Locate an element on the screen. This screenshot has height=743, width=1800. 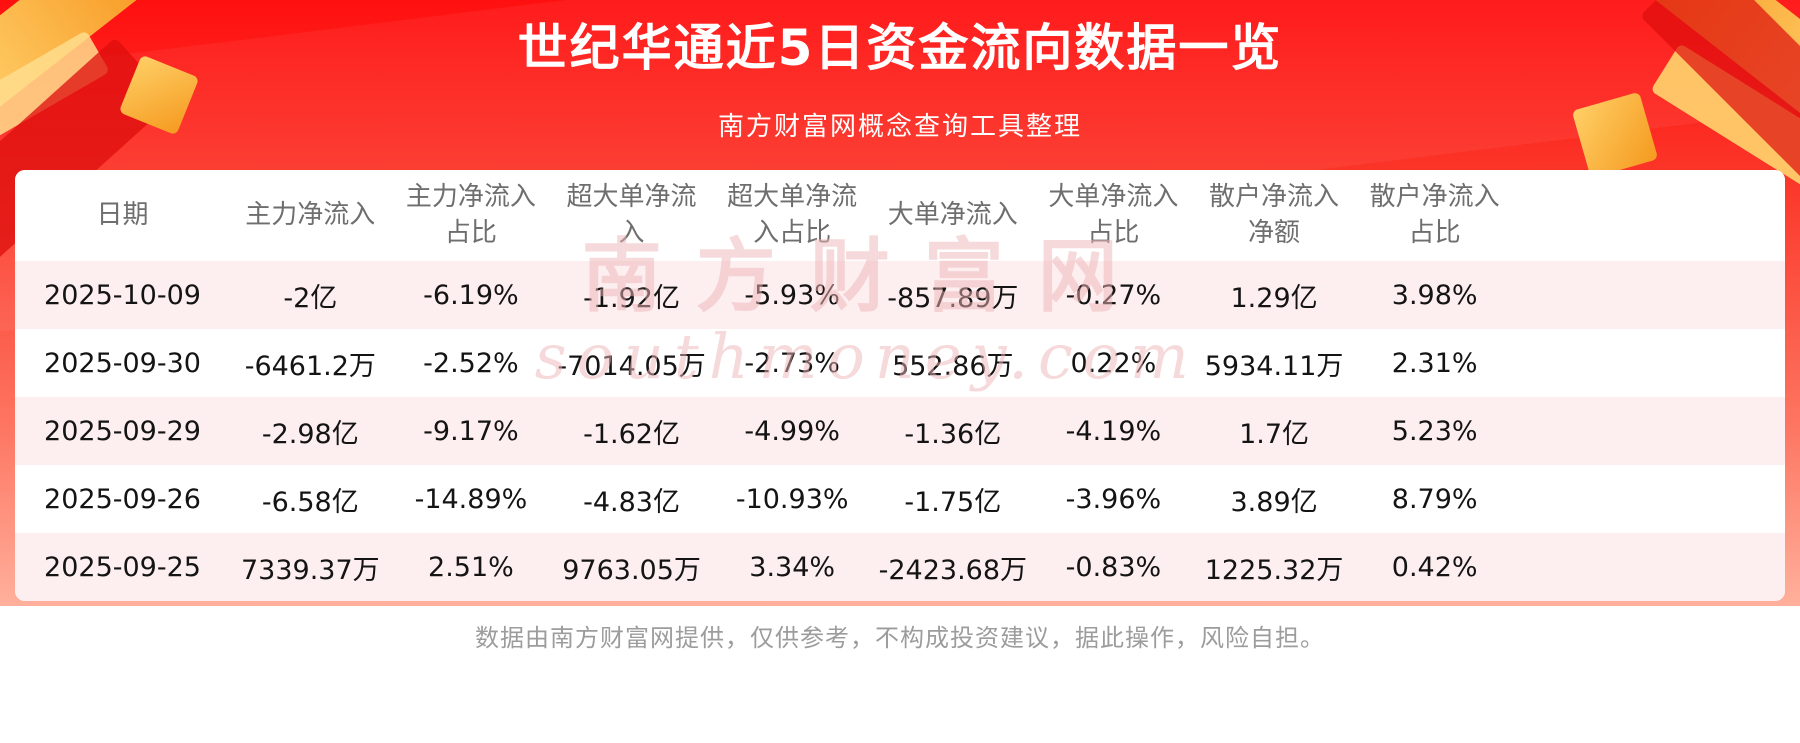
table-cell: -6461.2万 is located at coordinates (310, 366).